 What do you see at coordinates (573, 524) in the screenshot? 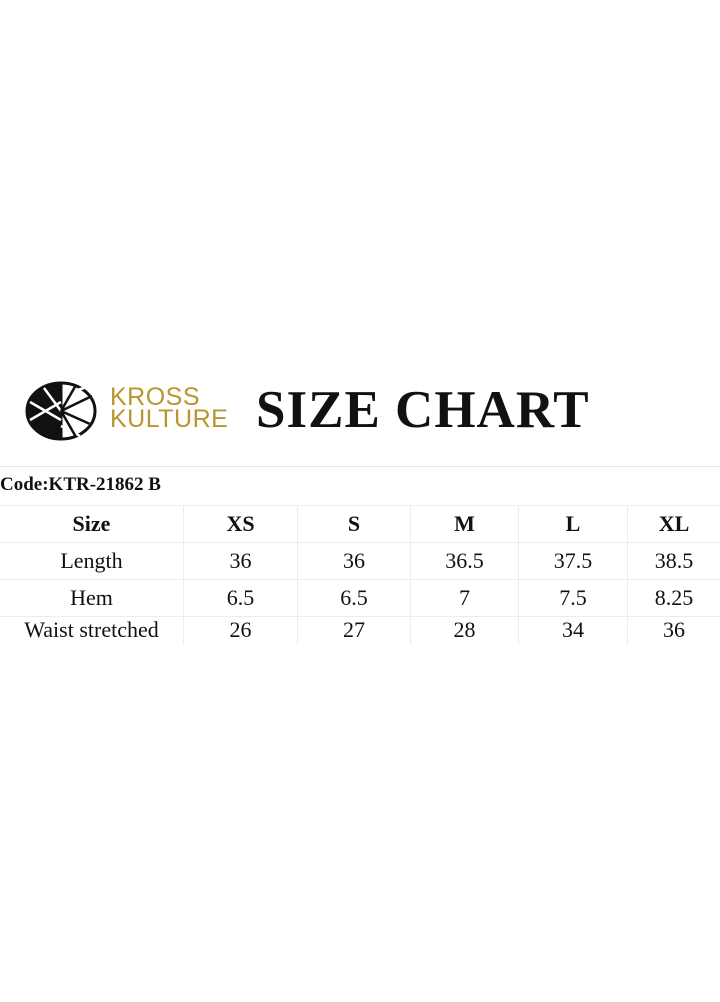
I see `header-cell: L` at bounding box center [573, 524].